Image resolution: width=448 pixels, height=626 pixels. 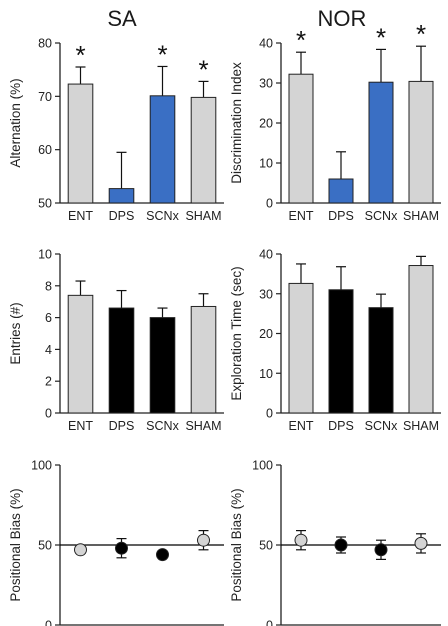 What do you see at coordinates (45, 44) in the screenshot?
I see `y-tick-label: 80` at bounding box center [45, 44].